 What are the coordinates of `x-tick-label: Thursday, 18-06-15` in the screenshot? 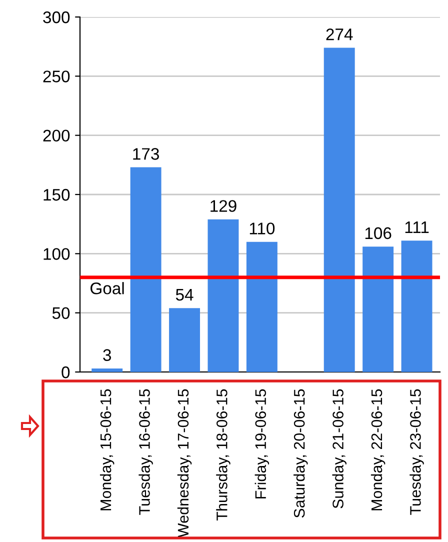 It's located at (223, 455).